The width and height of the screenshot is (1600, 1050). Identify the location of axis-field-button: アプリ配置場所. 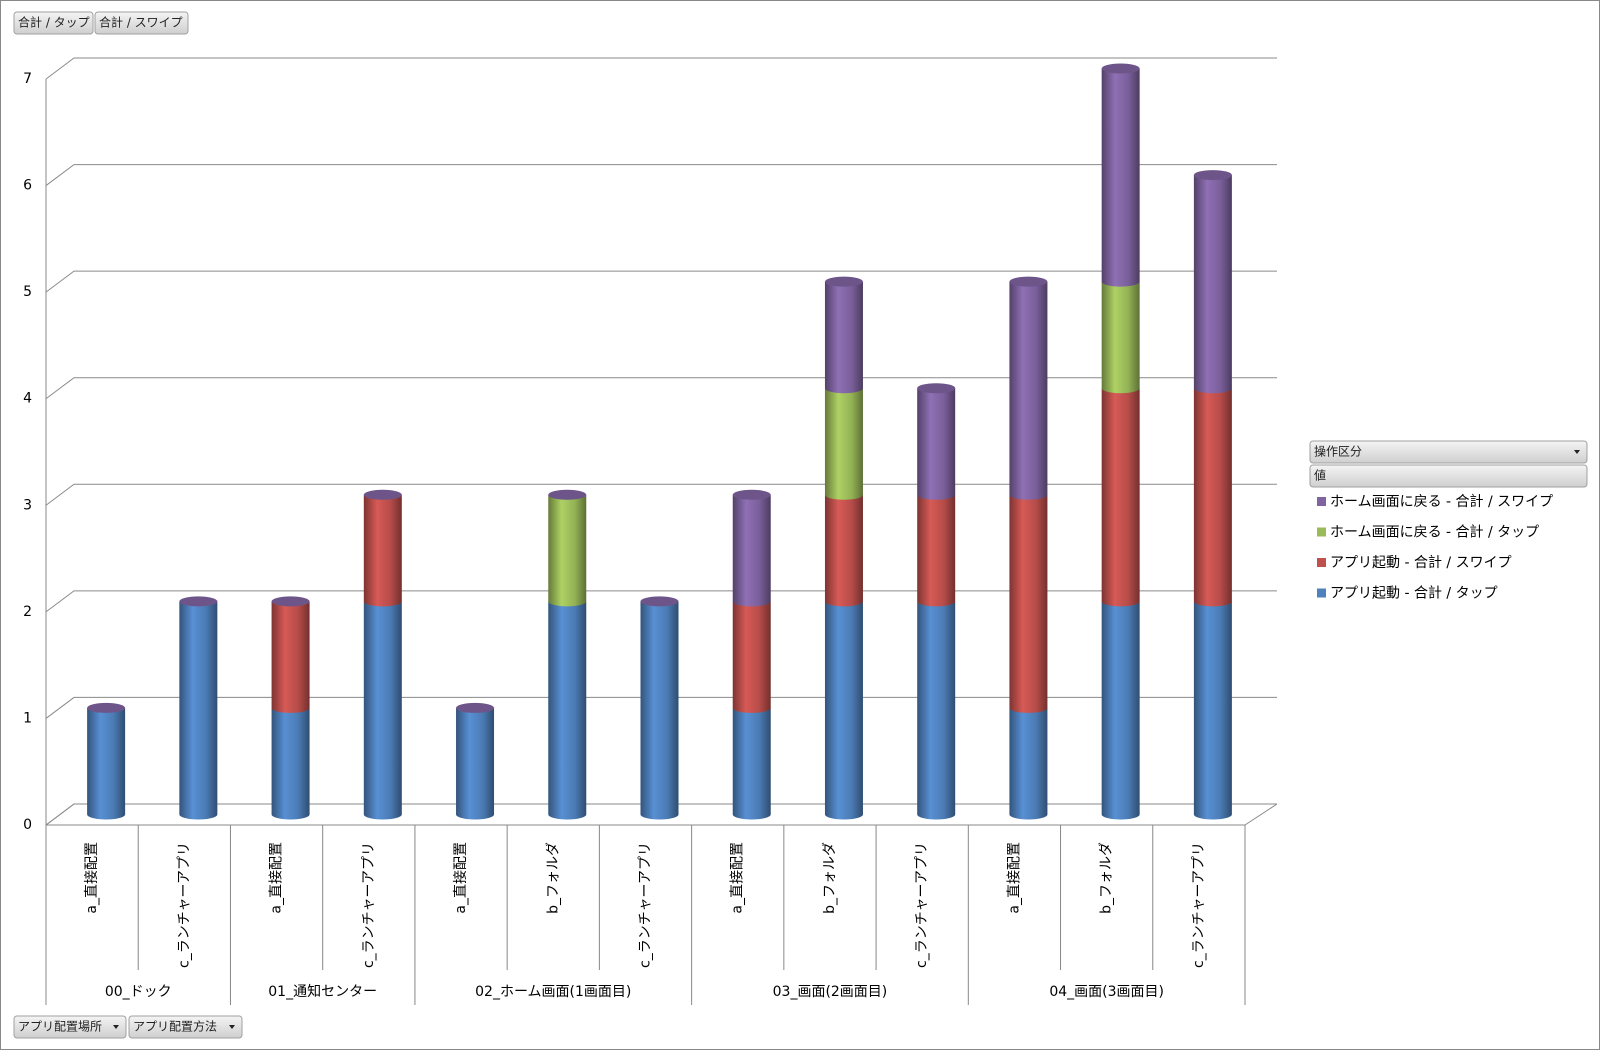
(70, 1027).